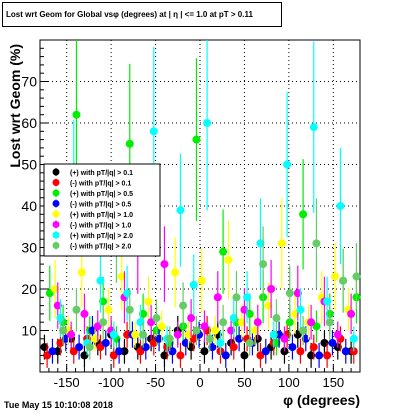  I want to click on legend-label: (-) with pT/|q| > 0.1, so click(100, 184).